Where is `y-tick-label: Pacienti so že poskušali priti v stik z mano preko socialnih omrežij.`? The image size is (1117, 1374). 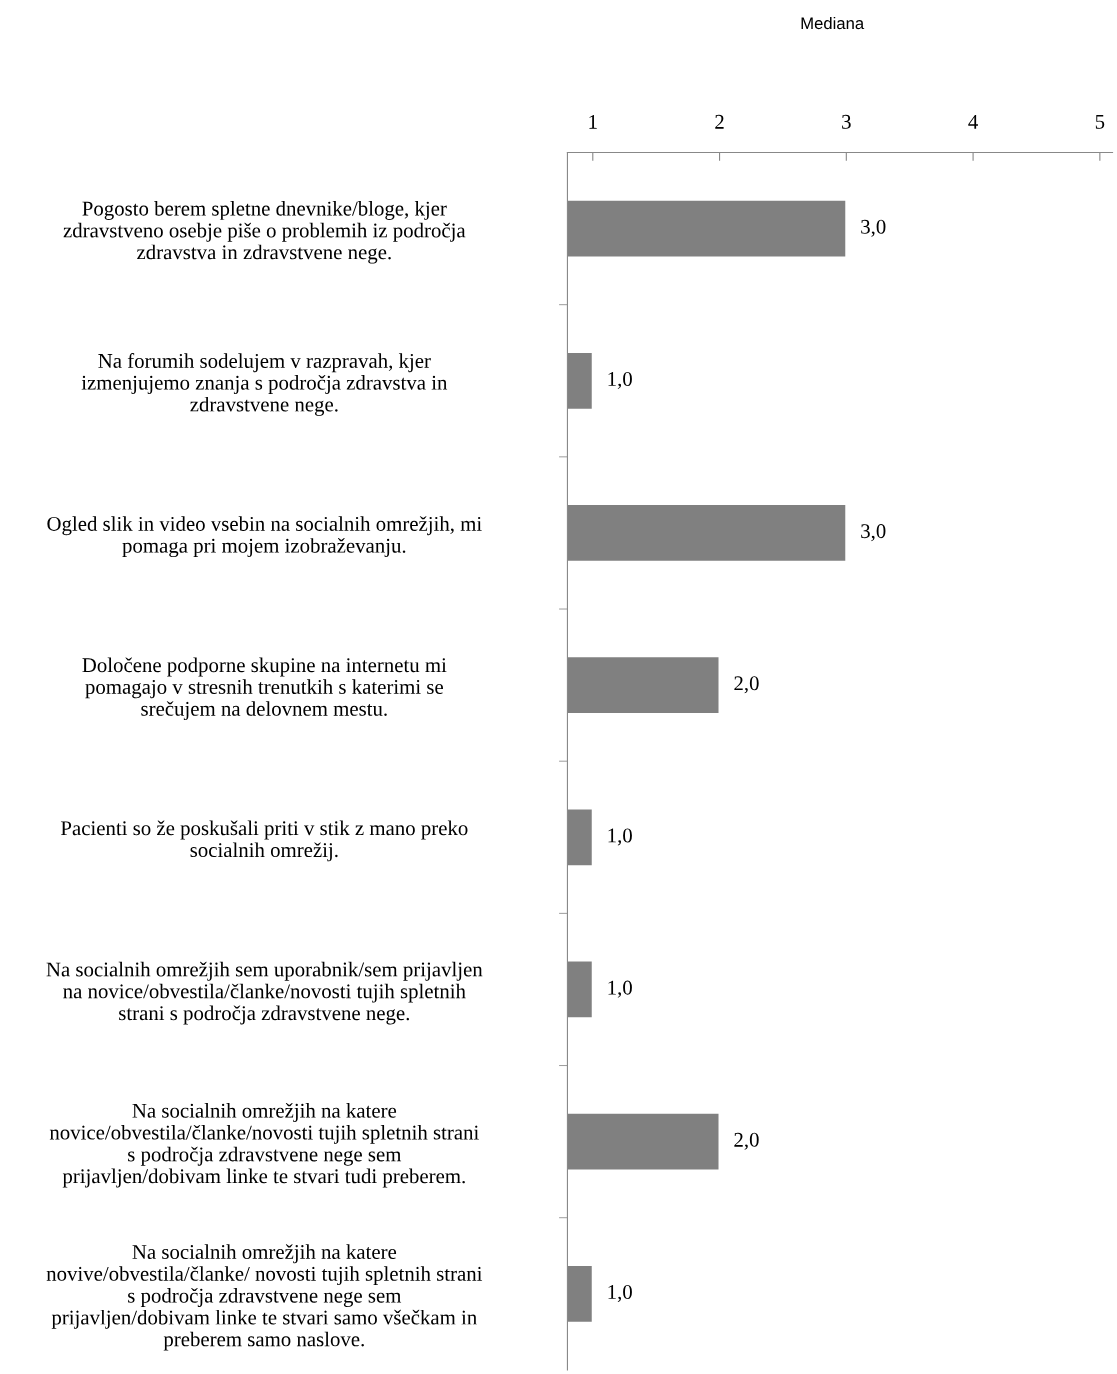 y-tick-label: Pacienti so že poskušali priti v stik z mano preko socialnih omrežij. is located at coordinates (264, 841).